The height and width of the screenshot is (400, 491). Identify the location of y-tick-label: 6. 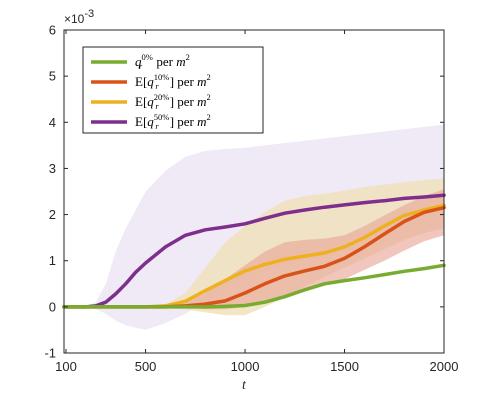
(52, 30).